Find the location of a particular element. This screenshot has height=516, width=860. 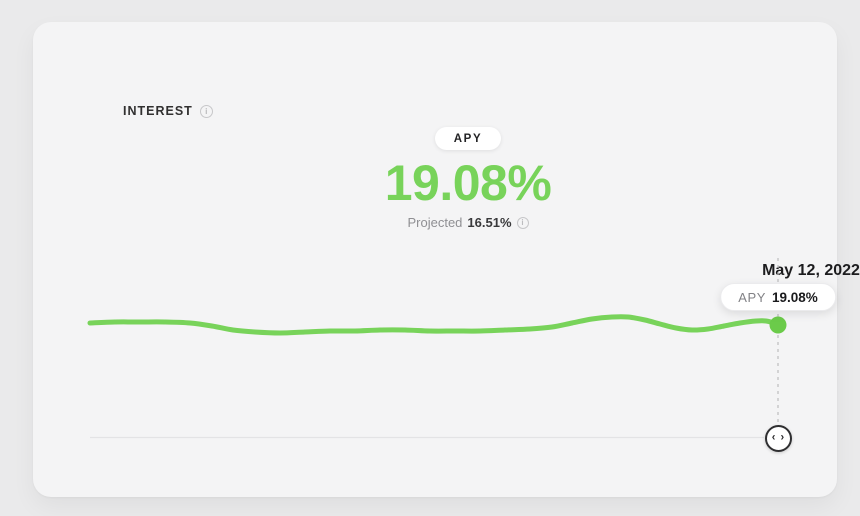

drag-handle-arrows-icon: ‹ › is located at coordinates (778, 437).